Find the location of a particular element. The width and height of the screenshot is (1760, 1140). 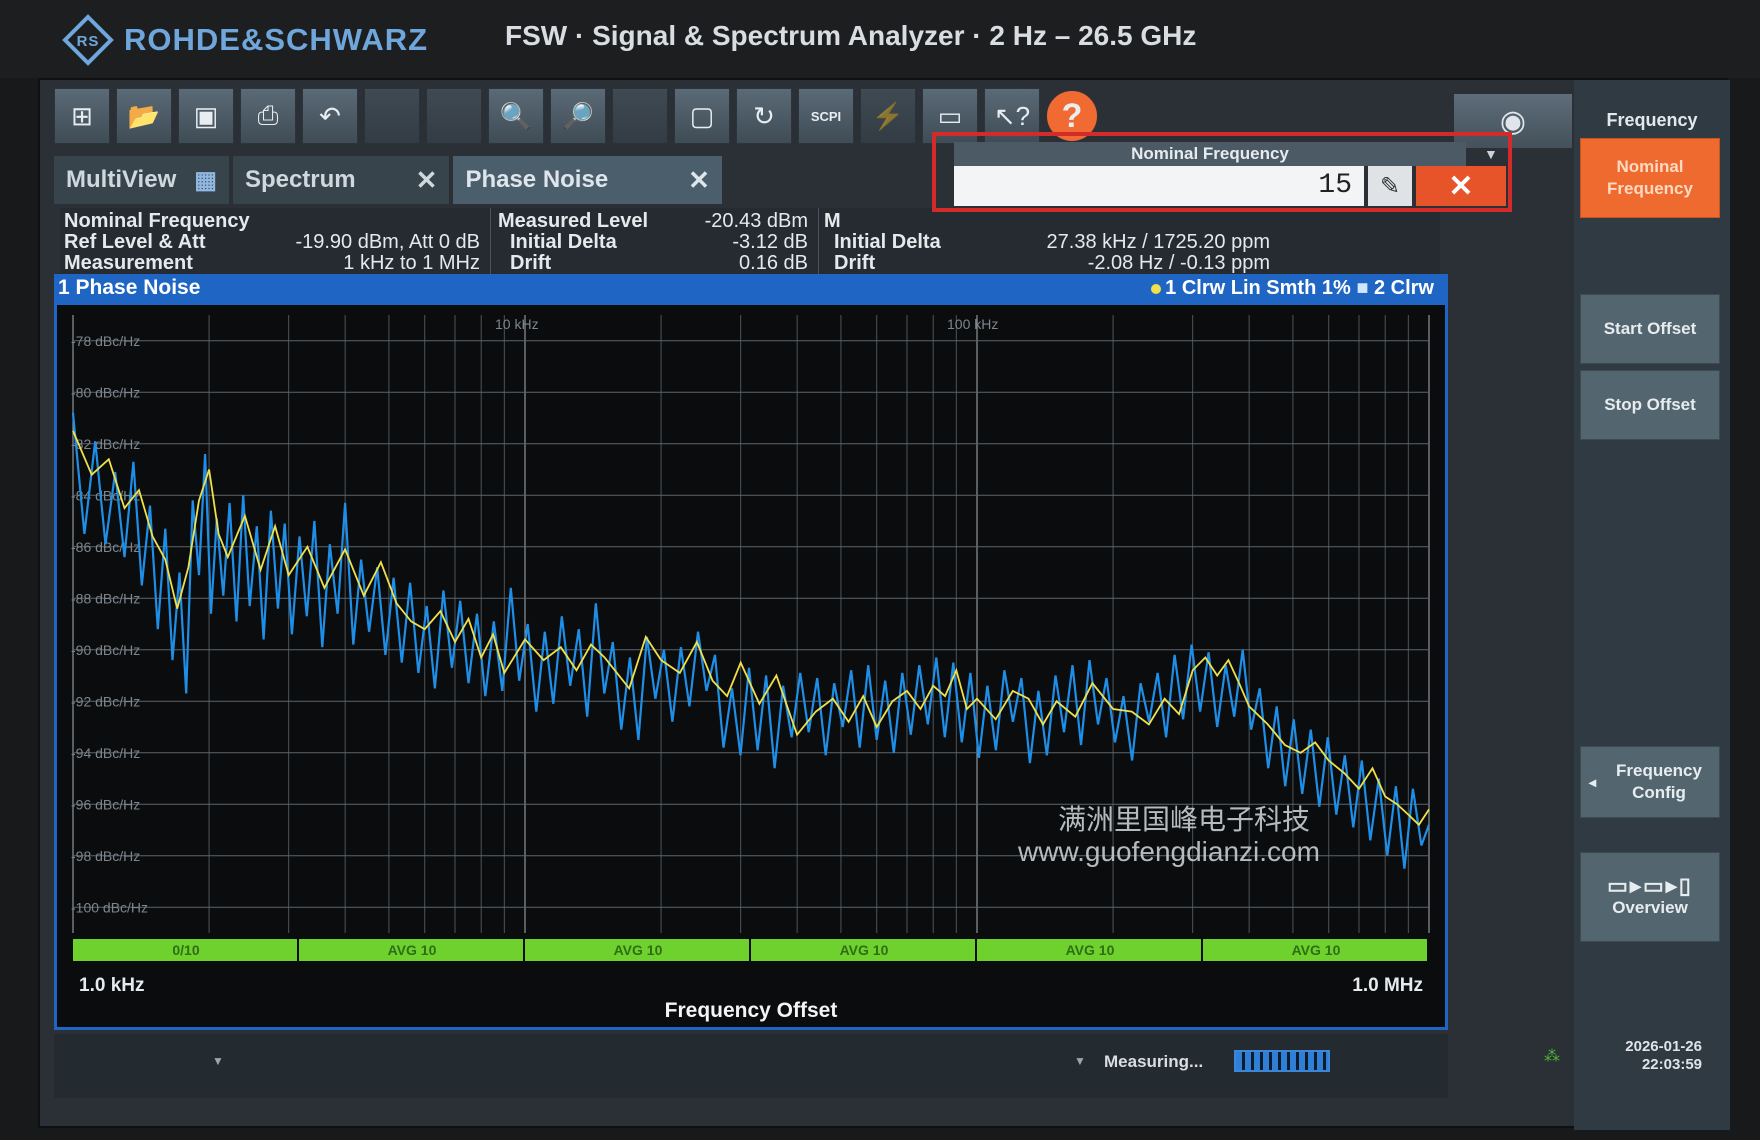

tab-spectrum: Spectrum ✕ is located at coordinates (341, 180).